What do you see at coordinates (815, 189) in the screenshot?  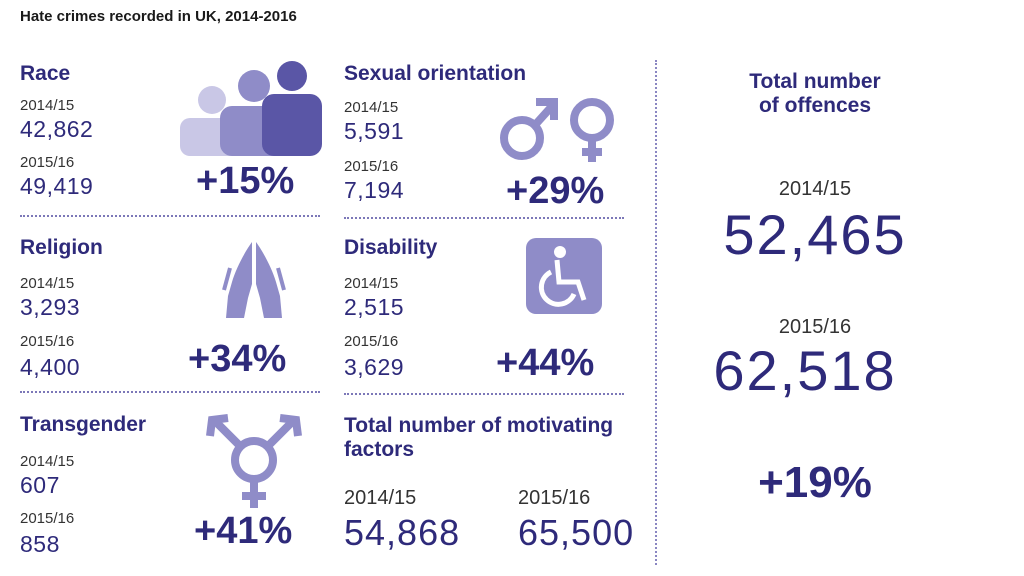 I see `total-offences-period-1: 2014/15` at bounding box center [815, 189].